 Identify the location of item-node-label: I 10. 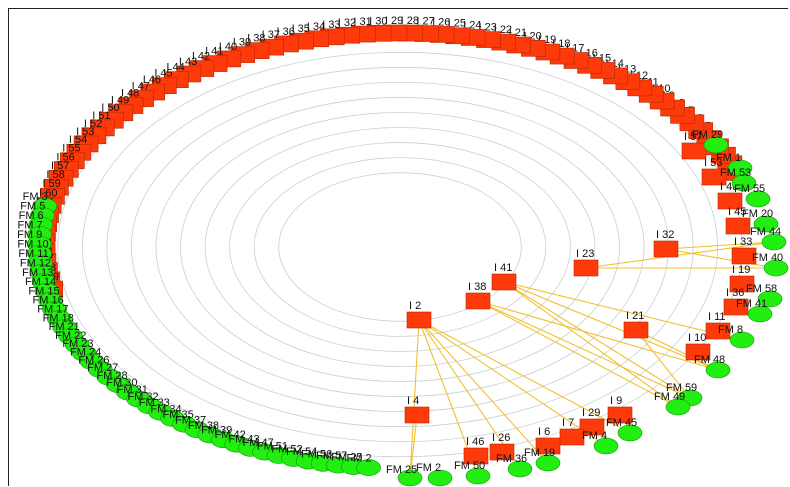
(697, 338).